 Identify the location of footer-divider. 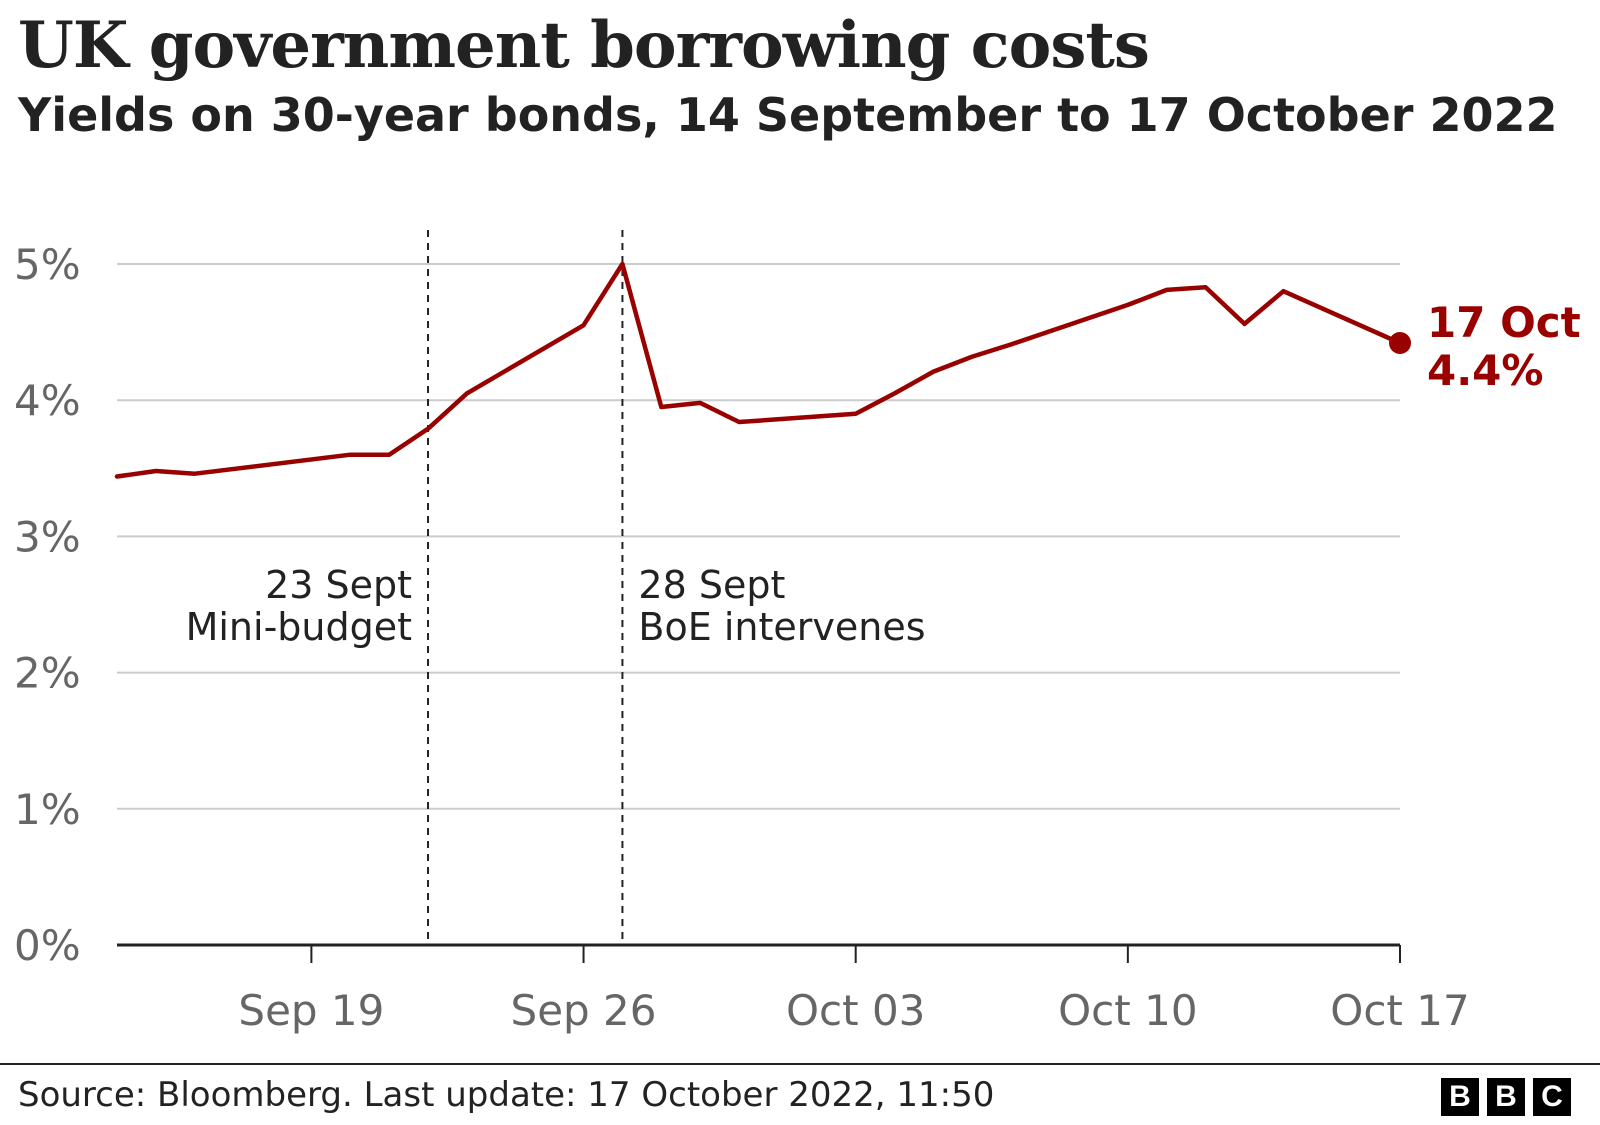
(800, 1064).